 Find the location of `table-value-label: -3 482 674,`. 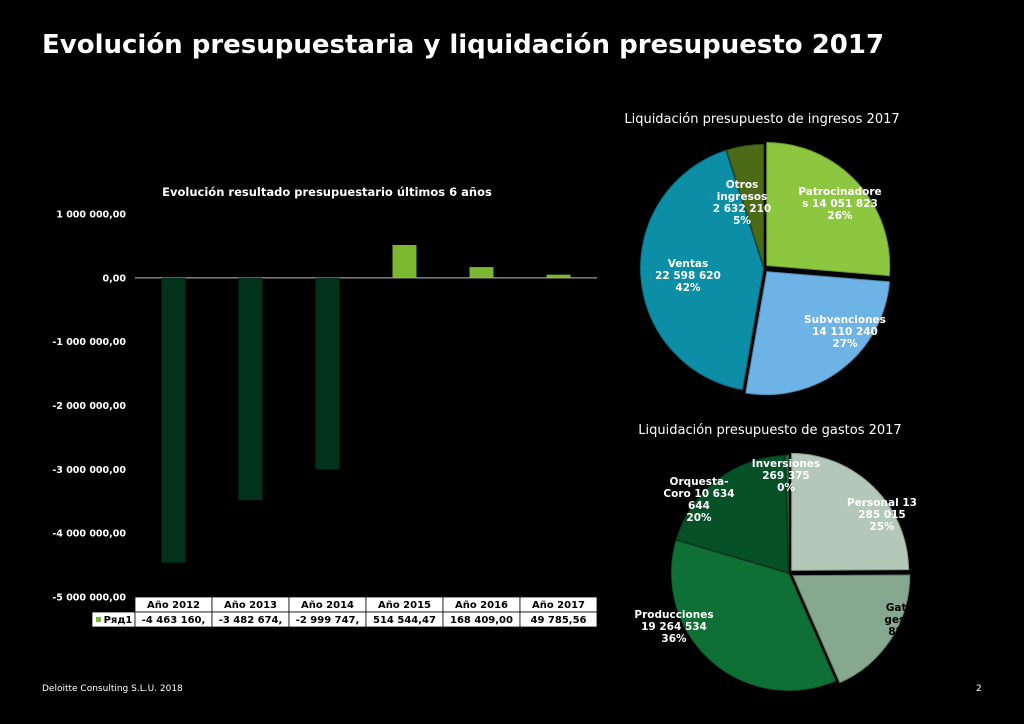

table-value-label: -3 482 674, is located at coordinates (251, 620).